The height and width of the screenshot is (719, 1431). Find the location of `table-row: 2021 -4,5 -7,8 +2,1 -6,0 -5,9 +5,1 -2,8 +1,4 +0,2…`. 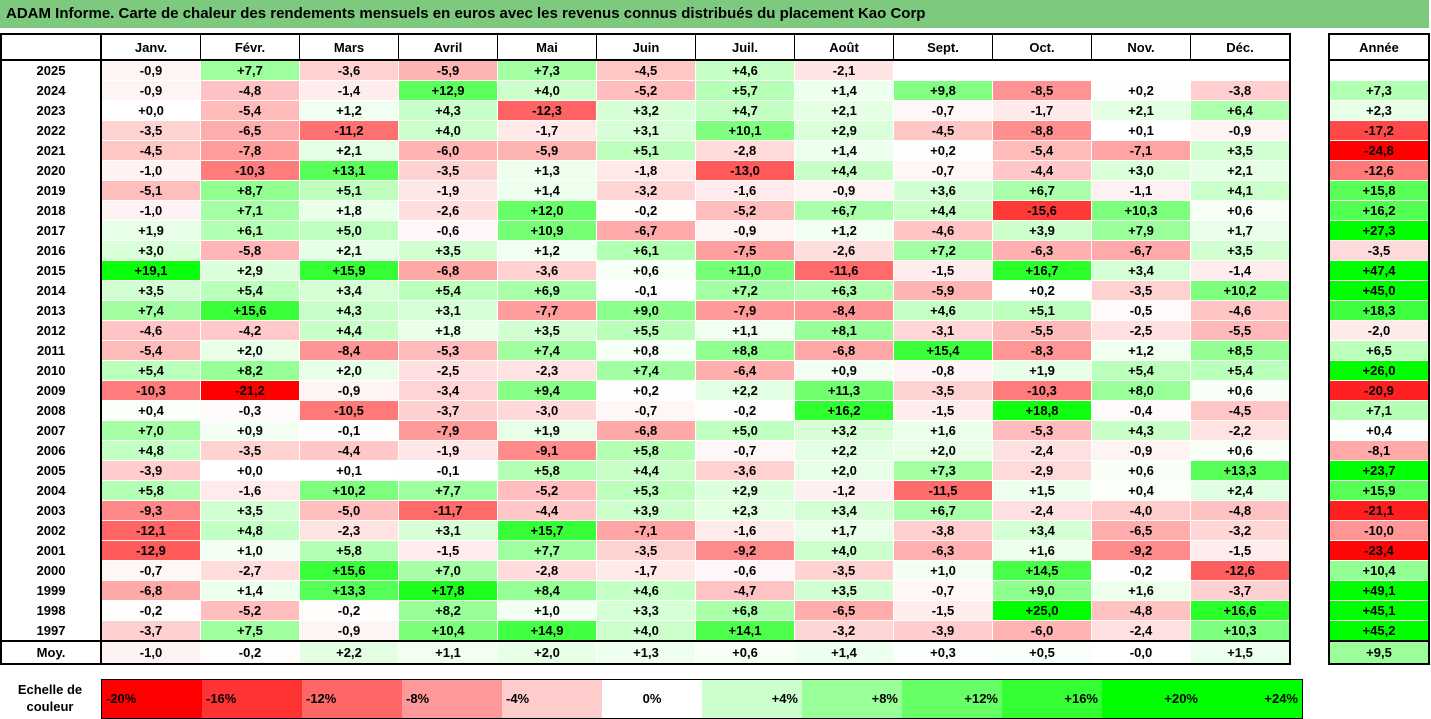

table-row: 2021 -4,5 -7,8 +2,1 -6,0 -5,9 +5,1 -2,8 +1,4 +0,2… is located at coordinates (646, 150).